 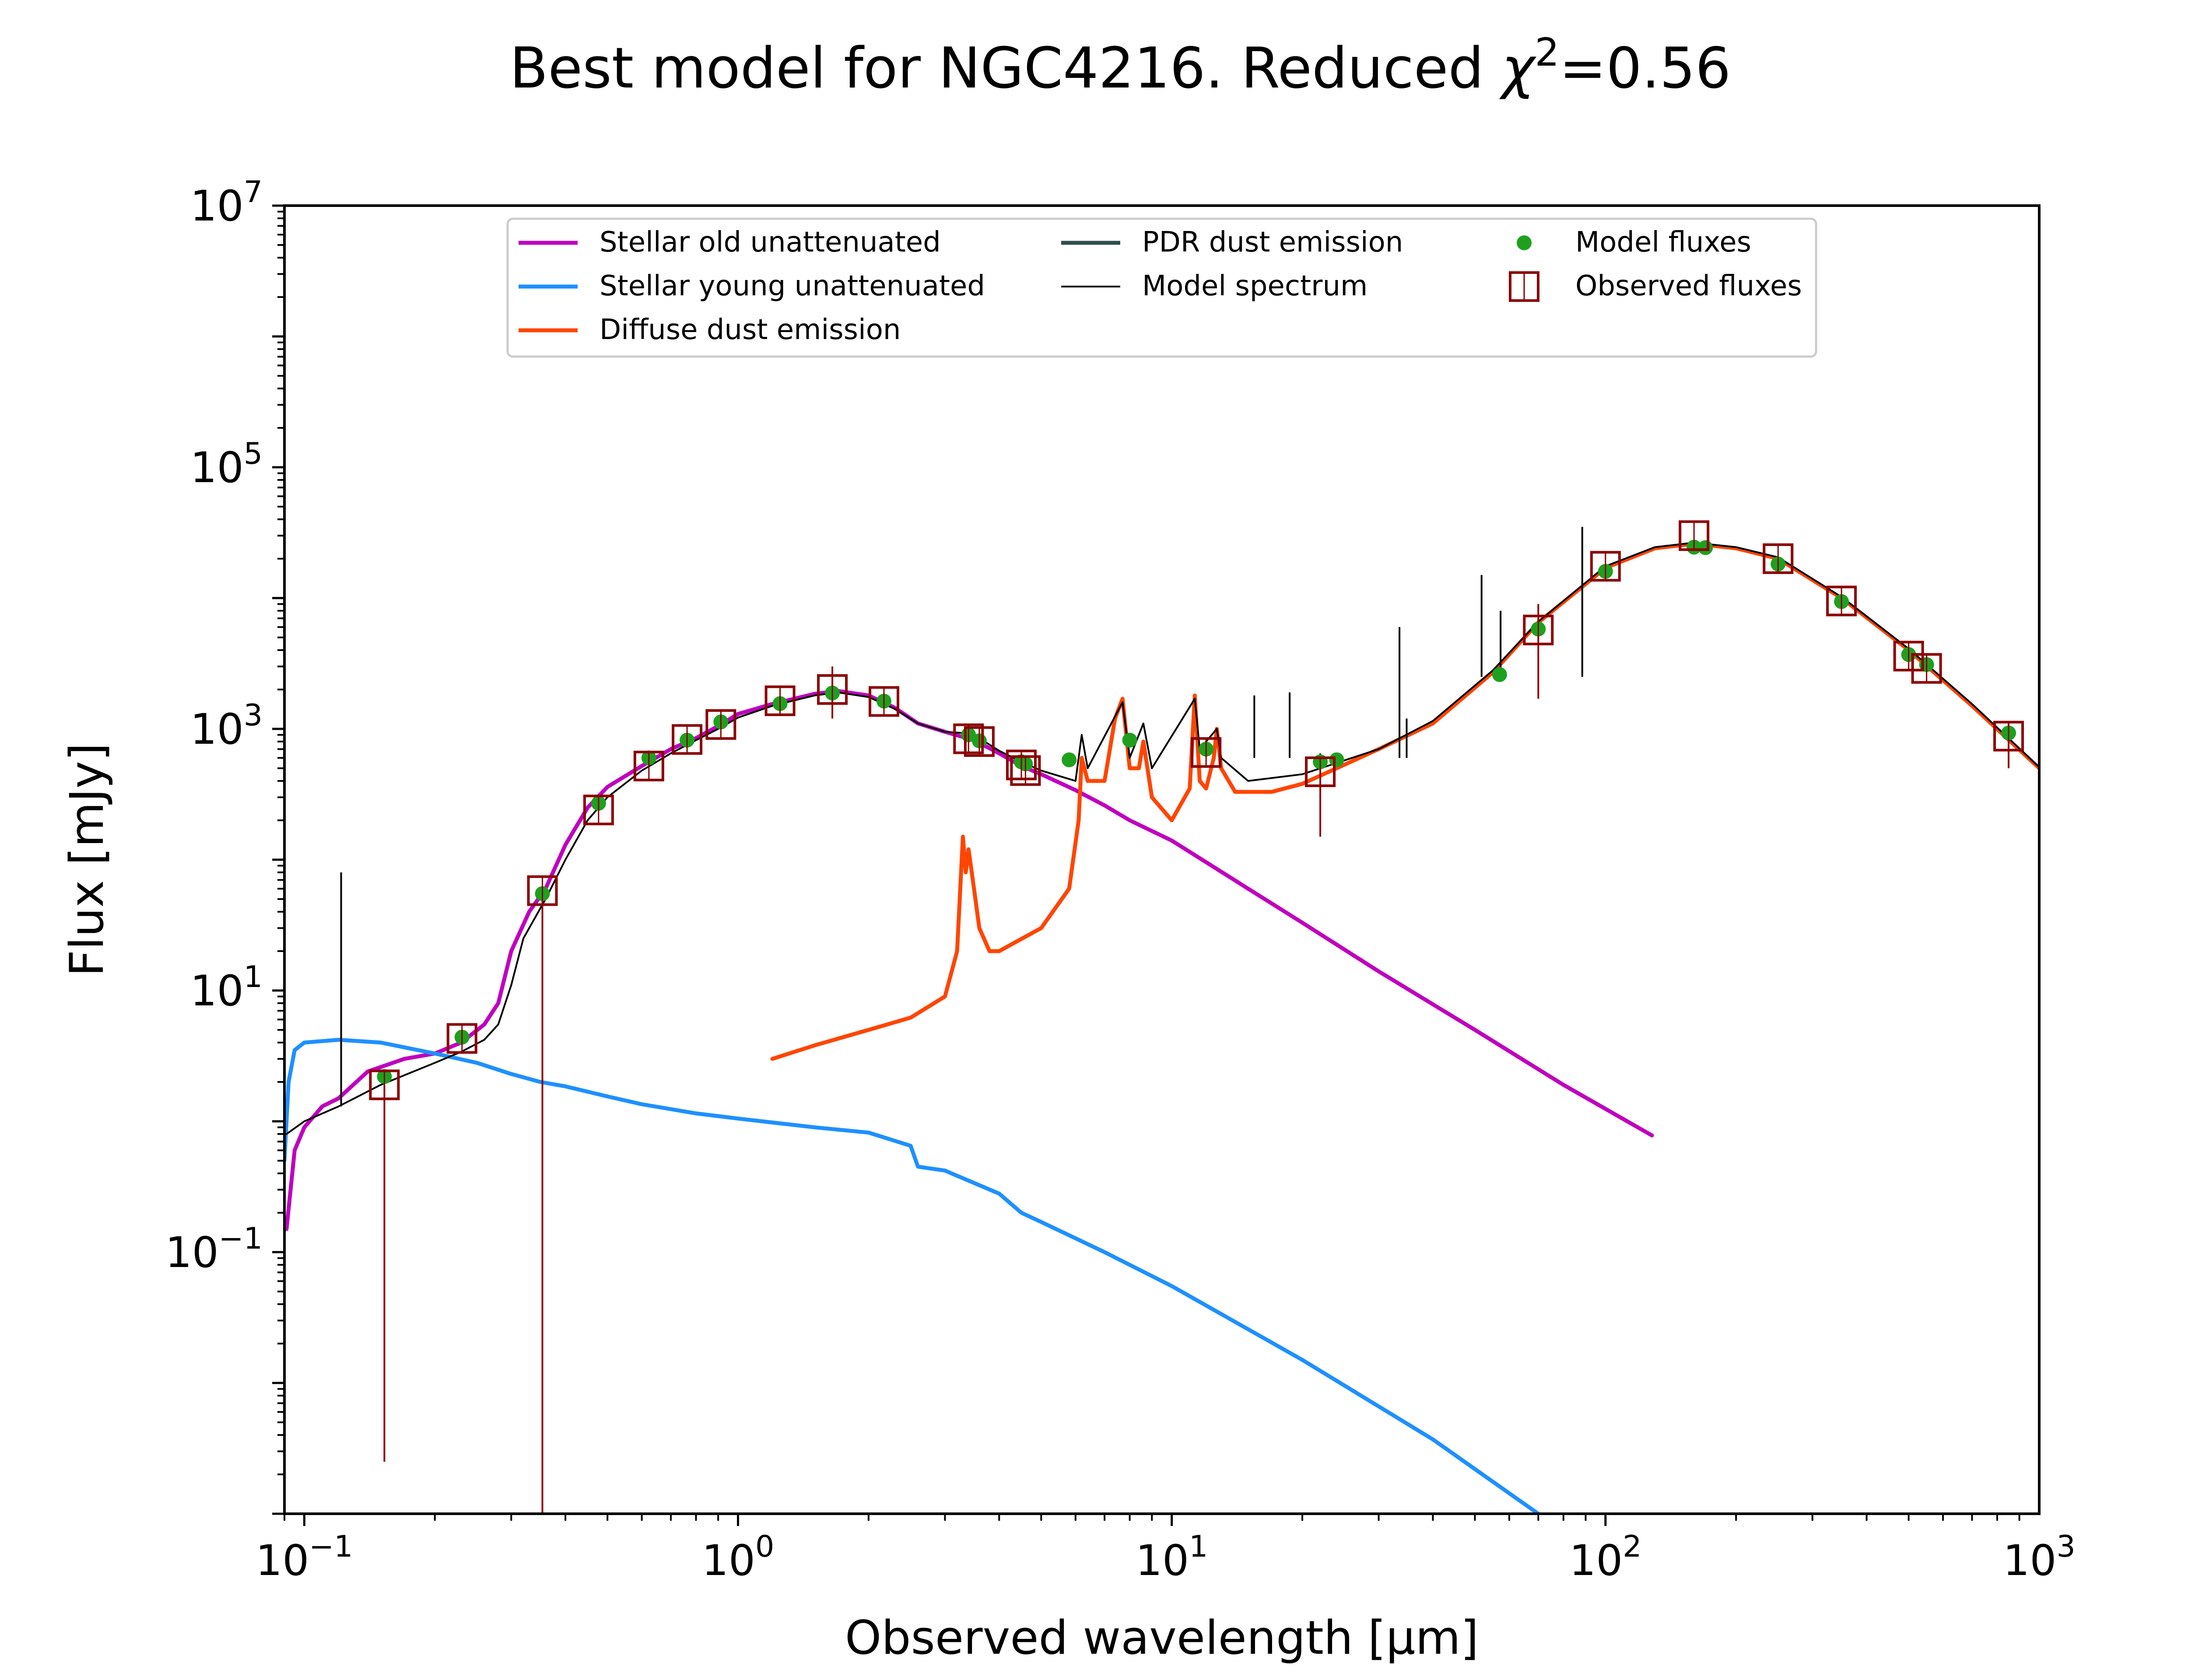 I want to click on x-tick-label: 10², so click(x=1605, y=1557).